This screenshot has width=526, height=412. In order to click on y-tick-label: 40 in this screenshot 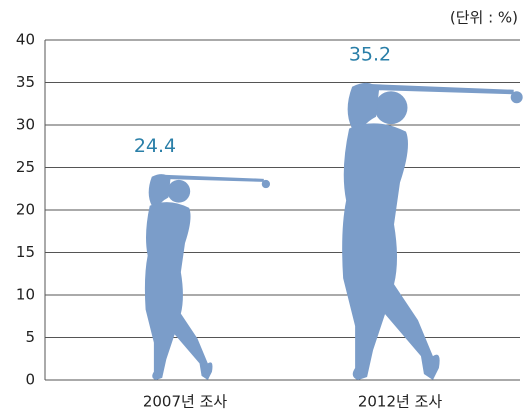, I will do `click(25, 40)`.